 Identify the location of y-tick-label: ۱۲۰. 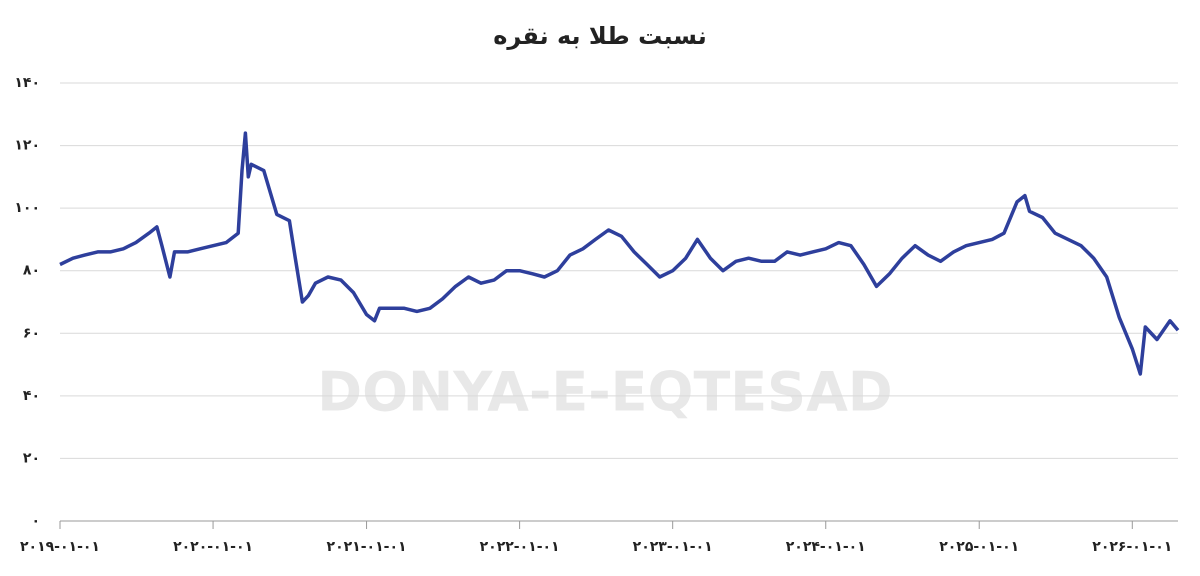
(27, 146).